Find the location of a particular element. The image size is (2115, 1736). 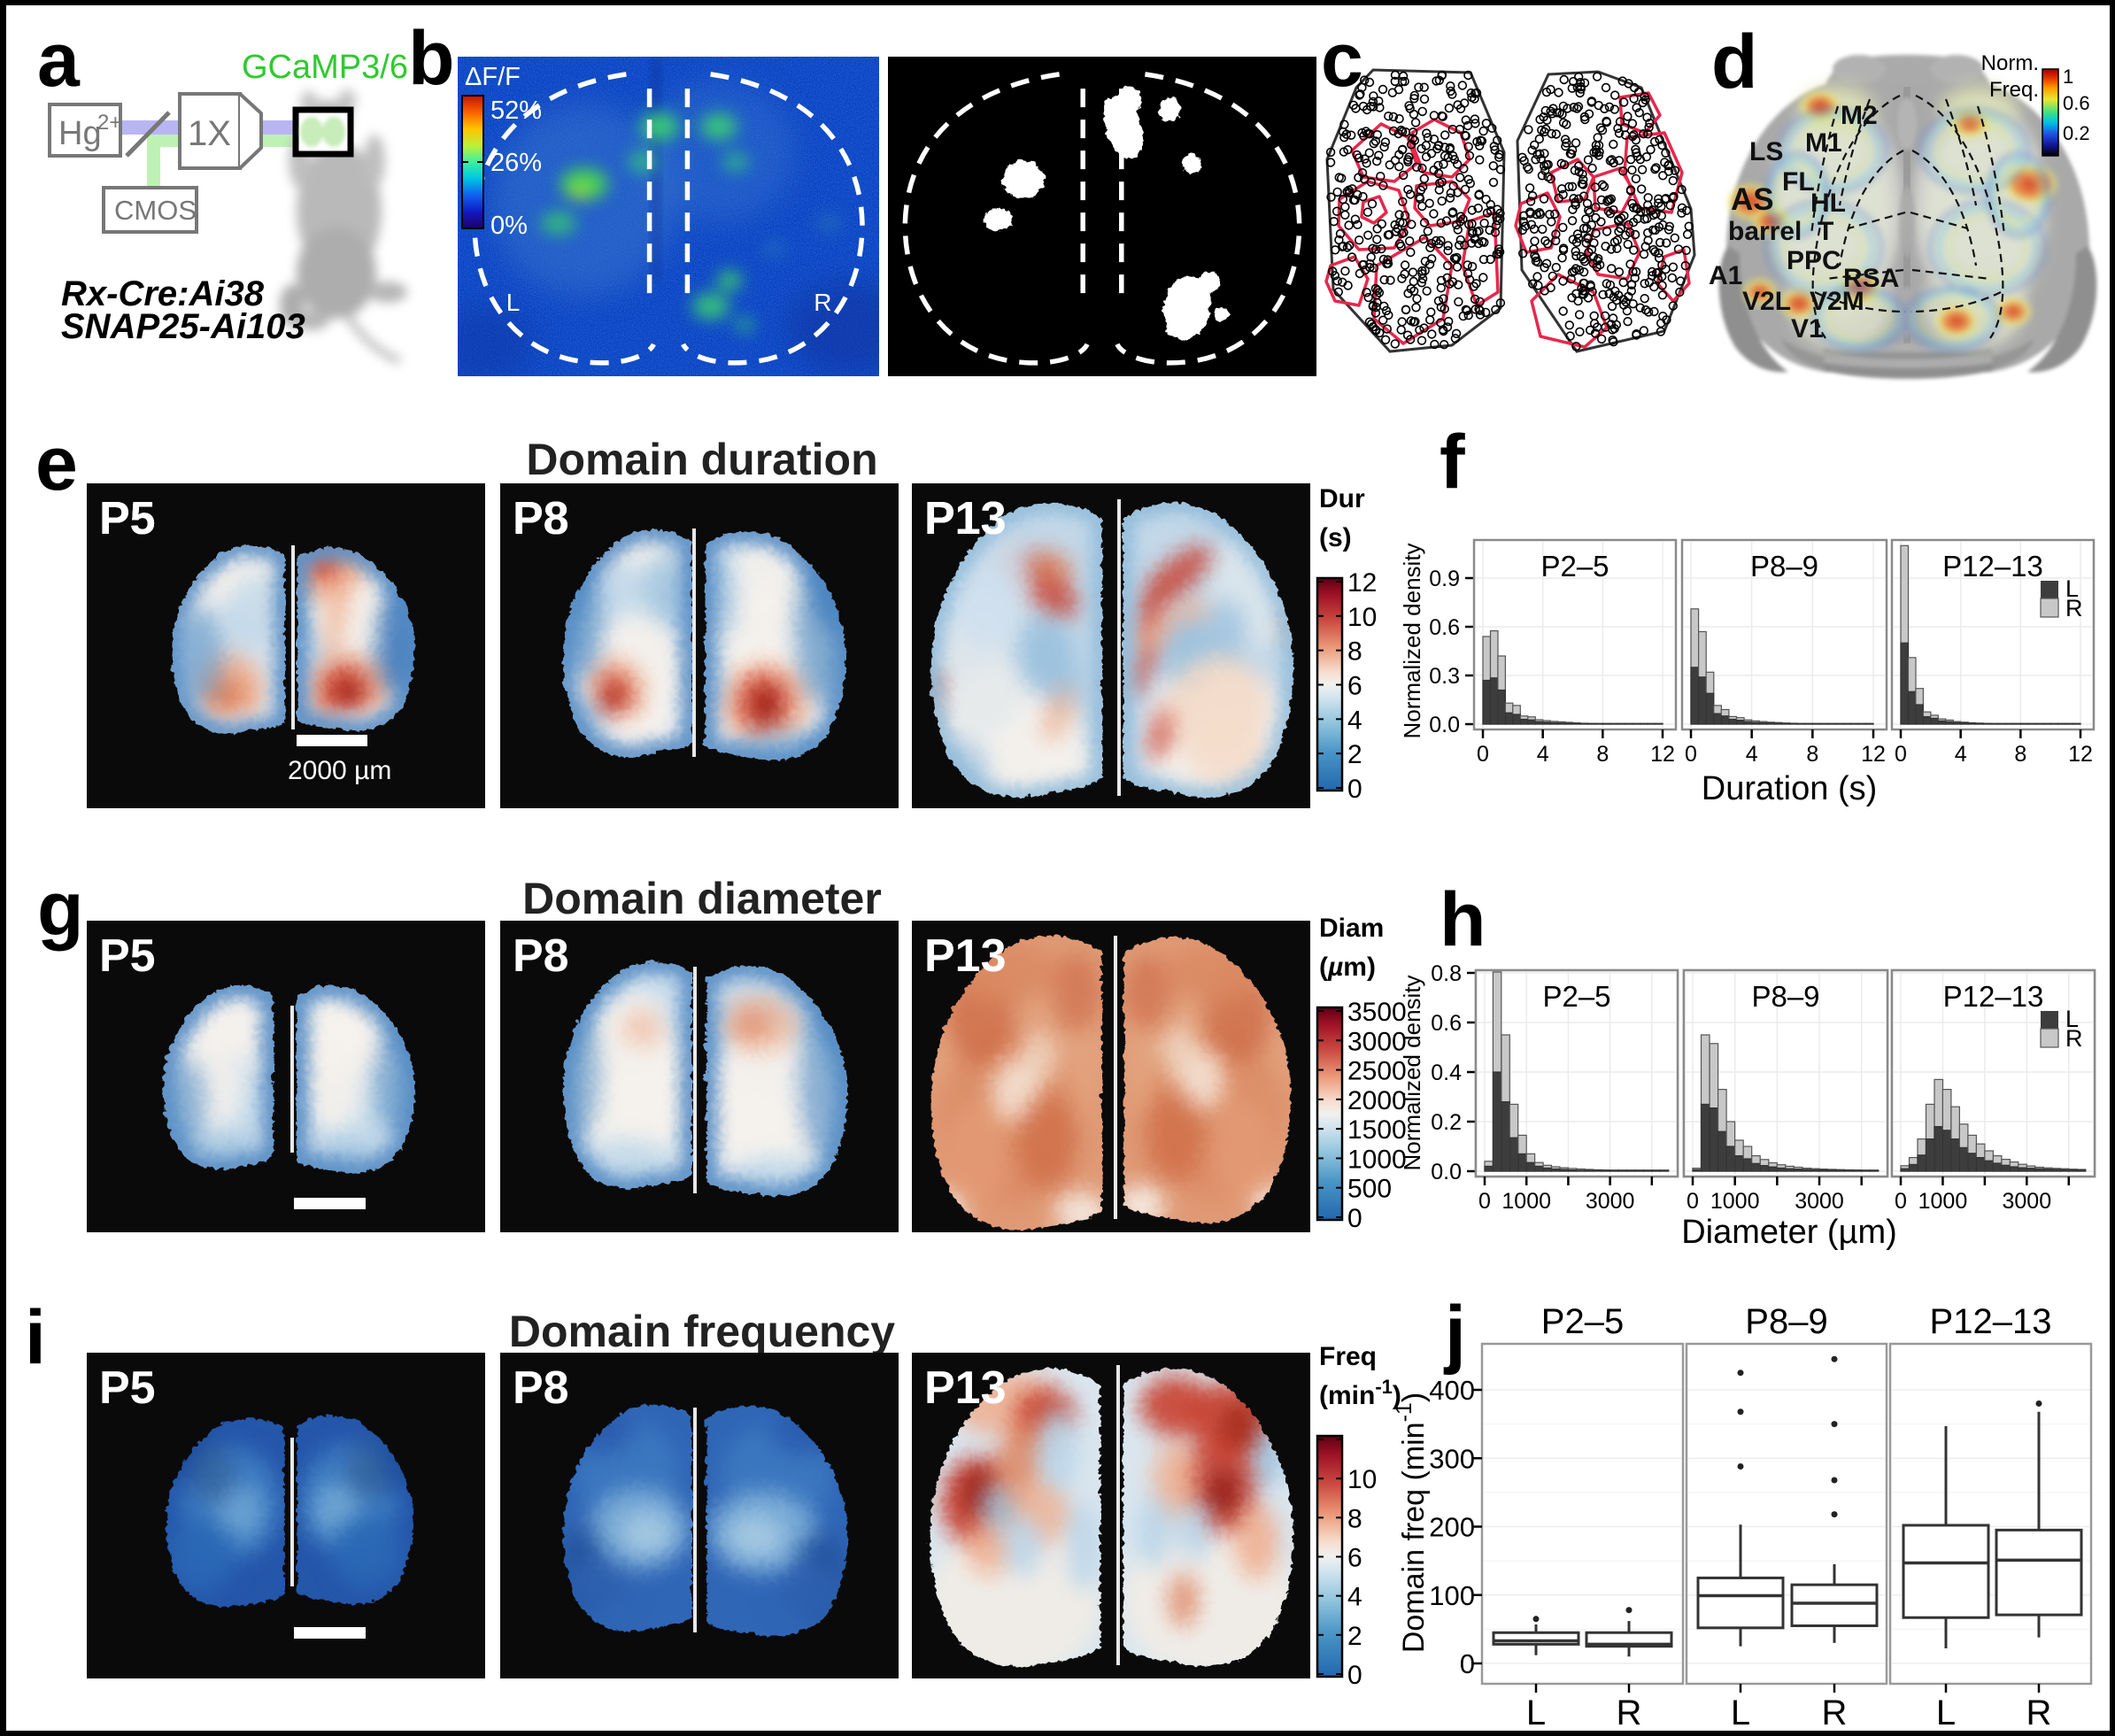

svg-text: AS is located at coordinates (1752, 200).